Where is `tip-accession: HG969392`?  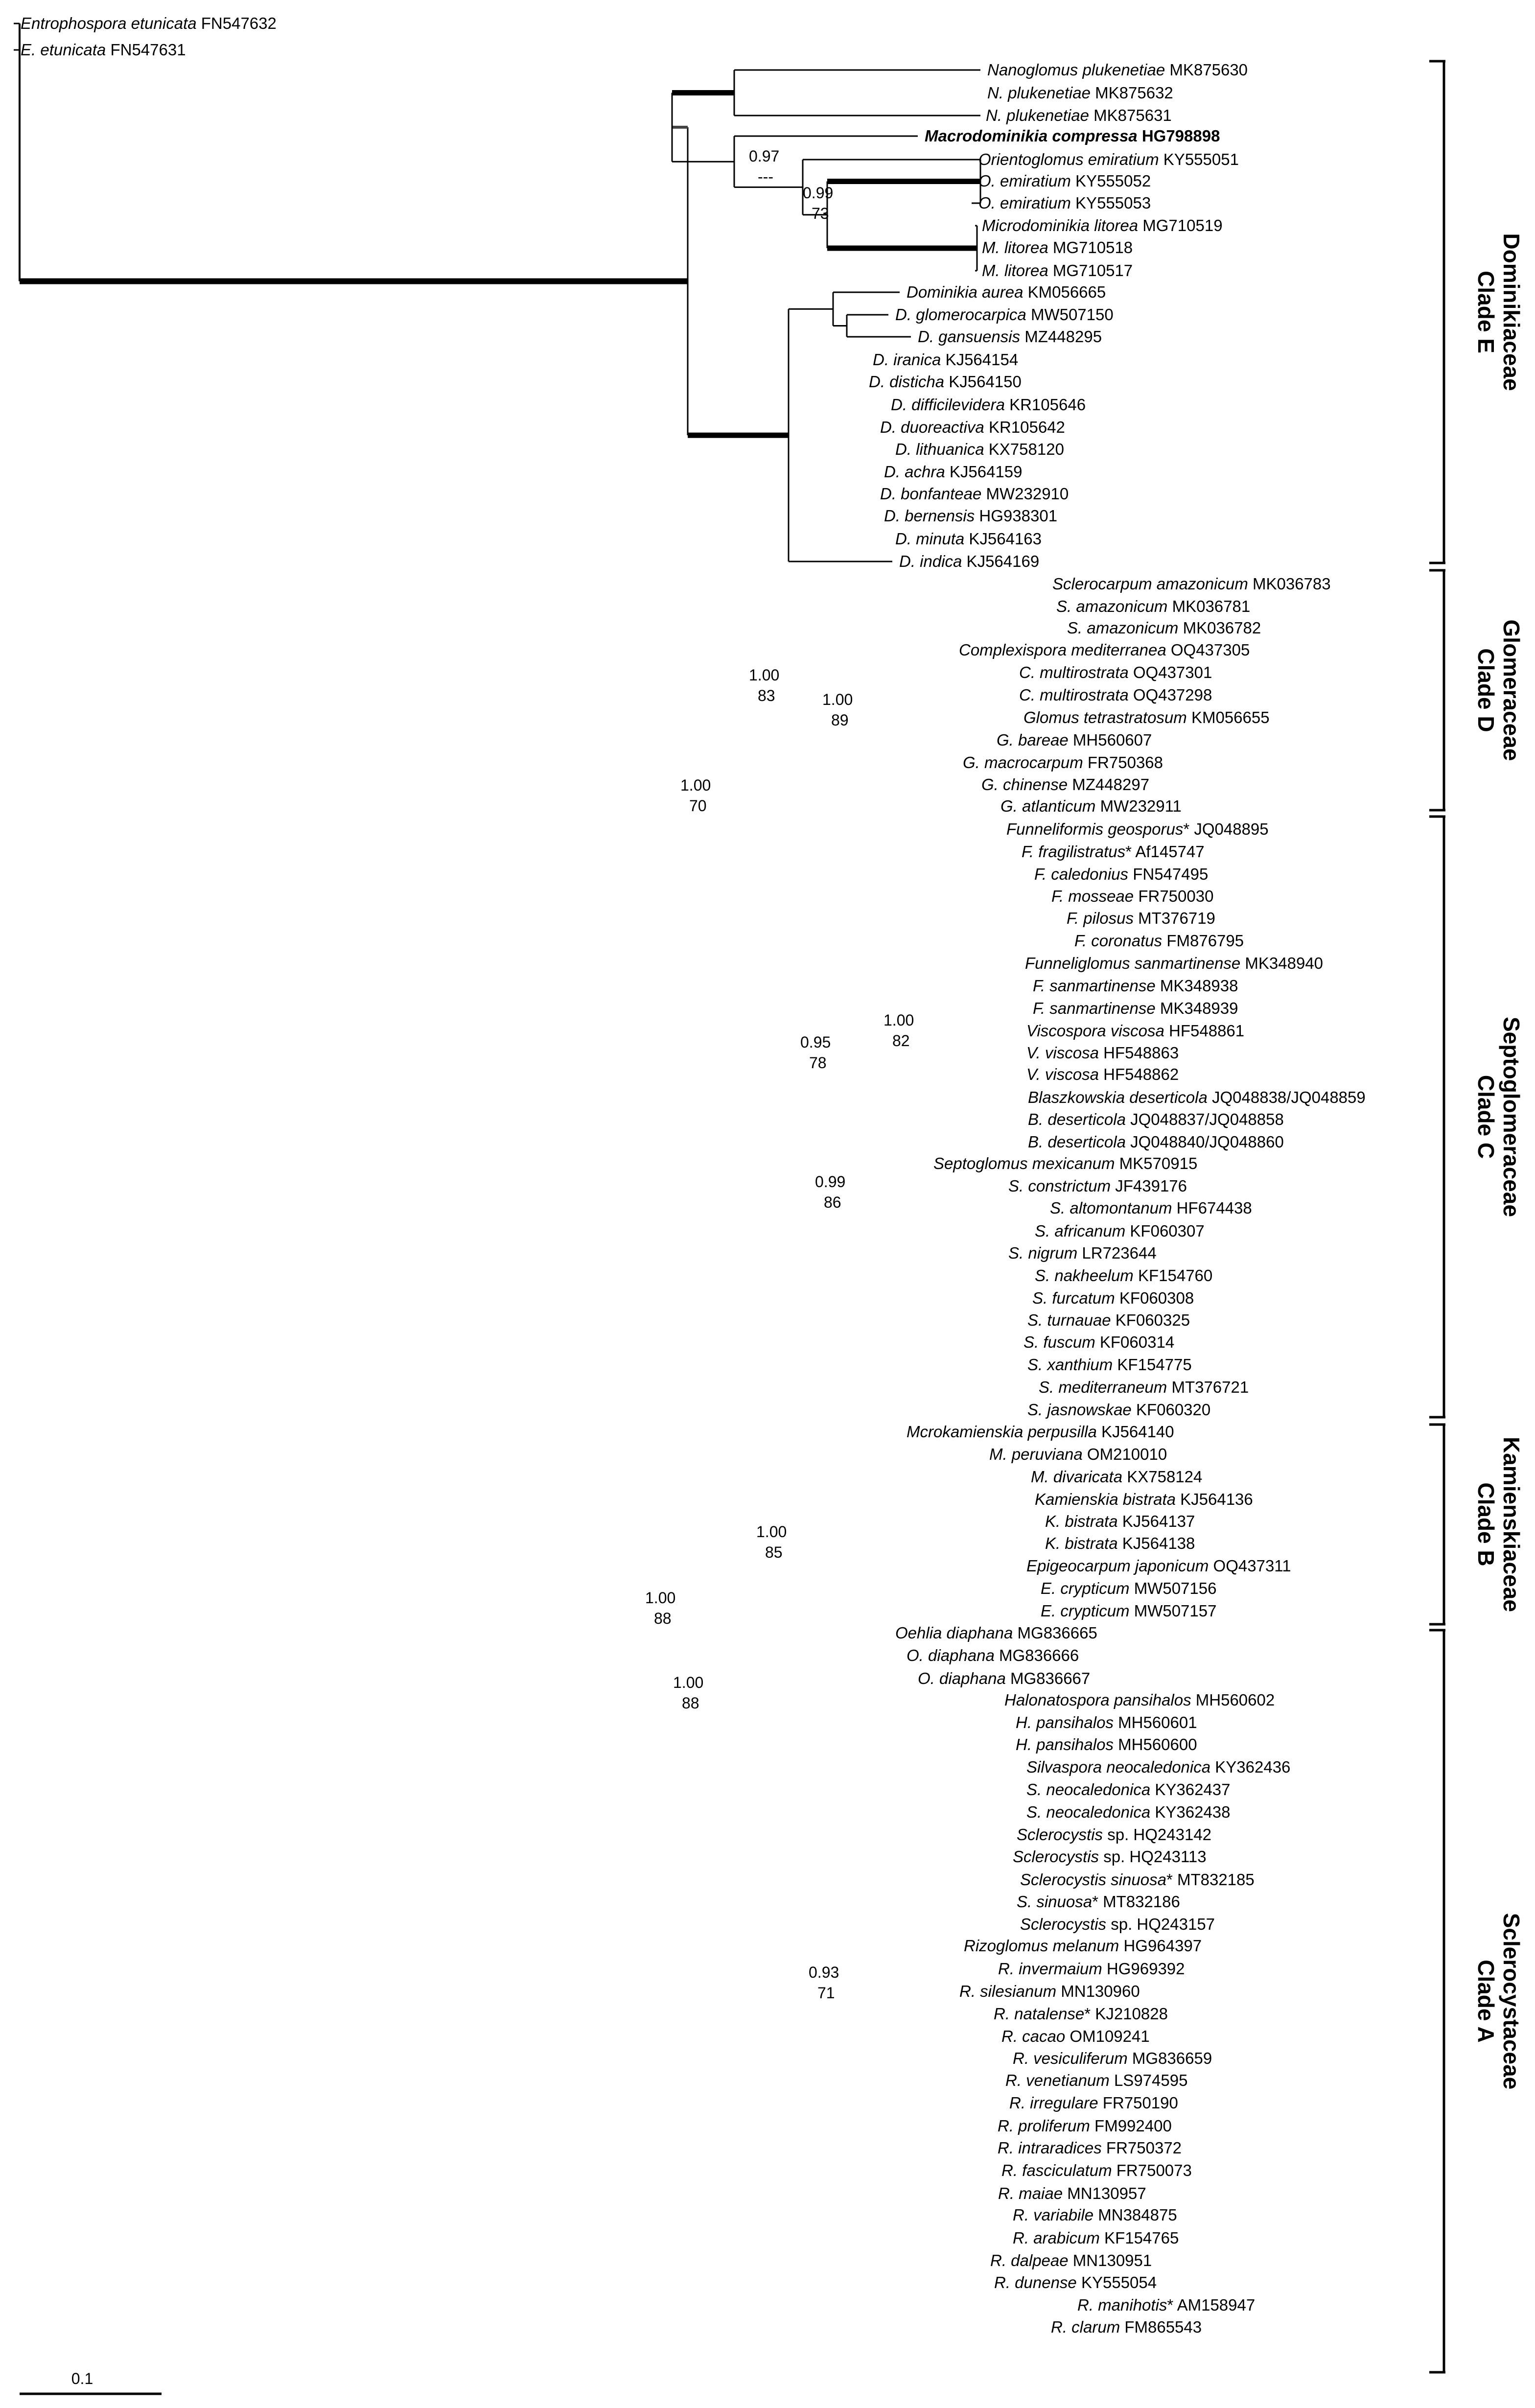
tip-accession: HG969392 is located at coordinates (1143, 1969).